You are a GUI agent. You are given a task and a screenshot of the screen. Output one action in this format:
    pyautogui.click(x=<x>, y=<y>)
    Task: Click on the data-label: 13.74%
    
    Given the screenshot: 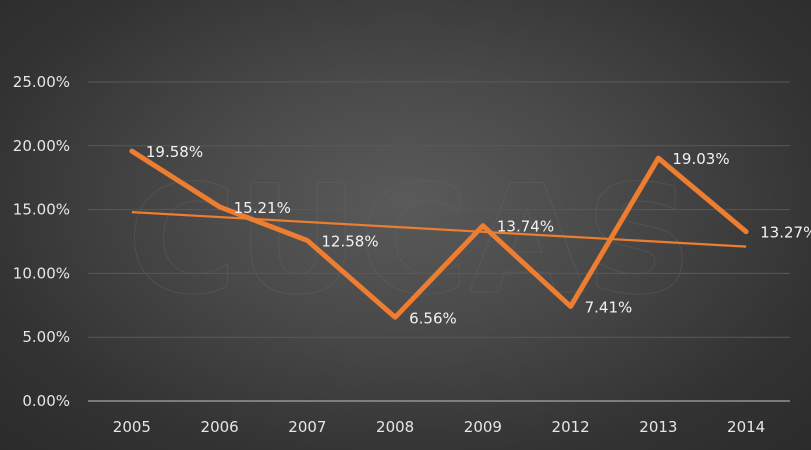 What is the action you would take?
    pyautogui.click(x=525, y=227)
    